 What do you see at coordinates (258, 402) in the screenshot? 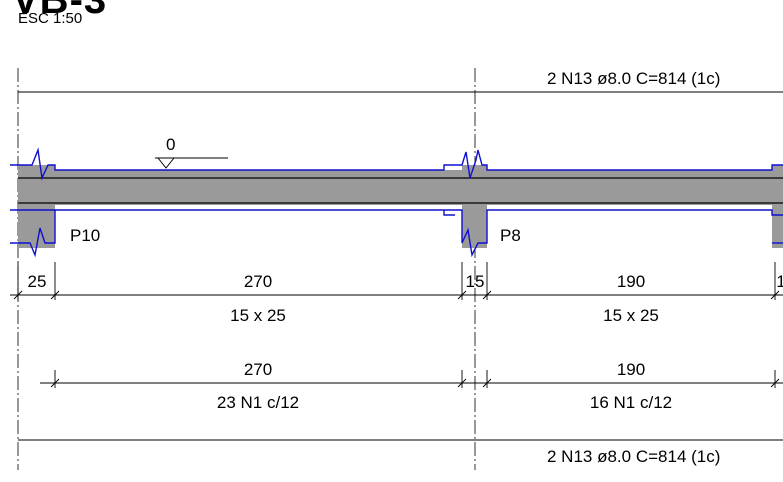
I see `stirrup-spec-1: 23 N1 c/12` at bounding box center [258, 402].